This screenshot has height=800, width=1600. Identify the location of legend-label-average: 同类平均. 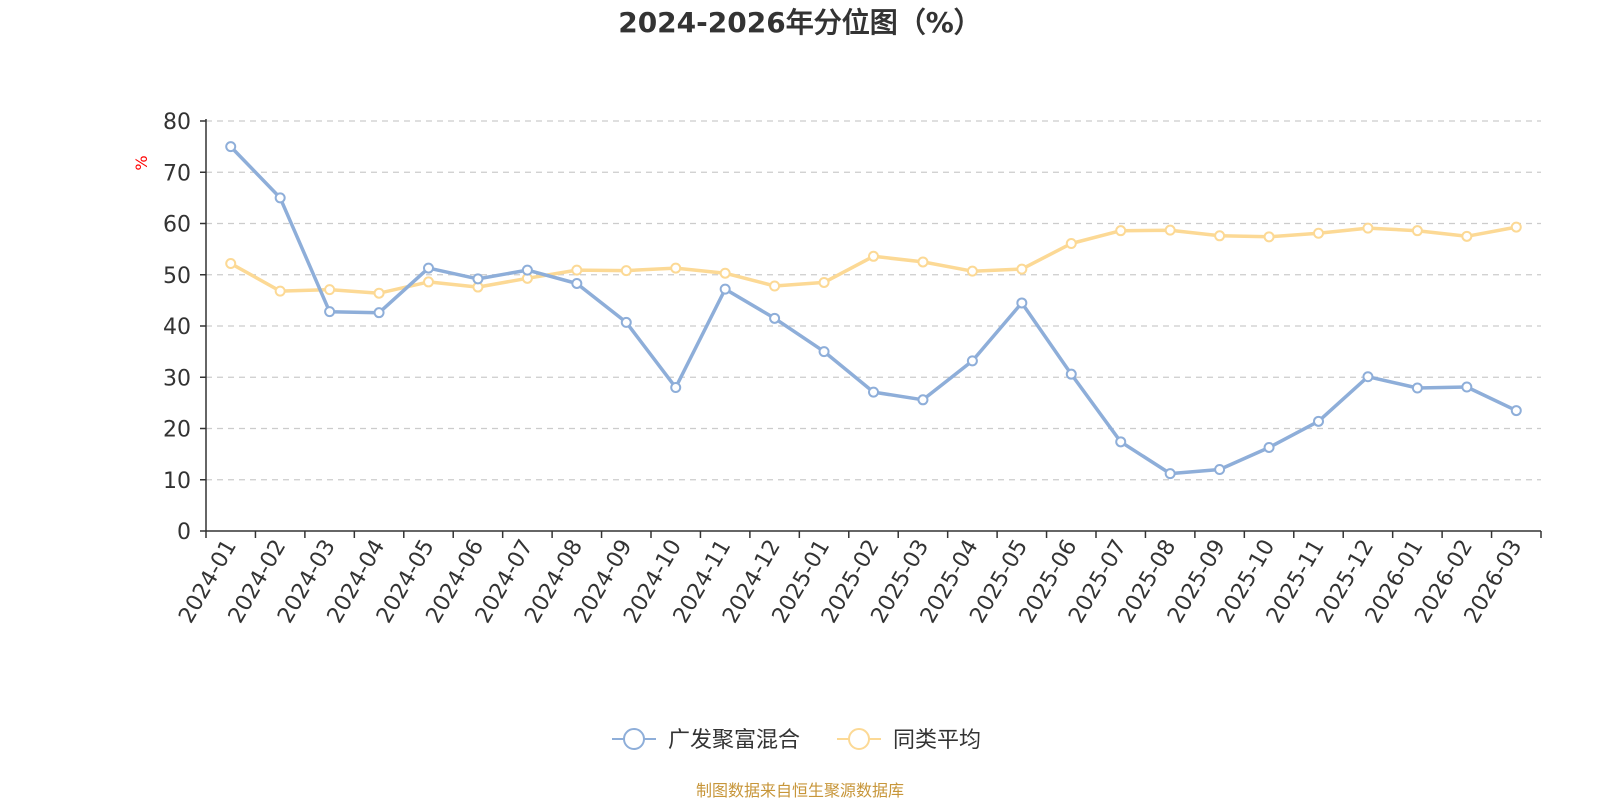
(937, 740).